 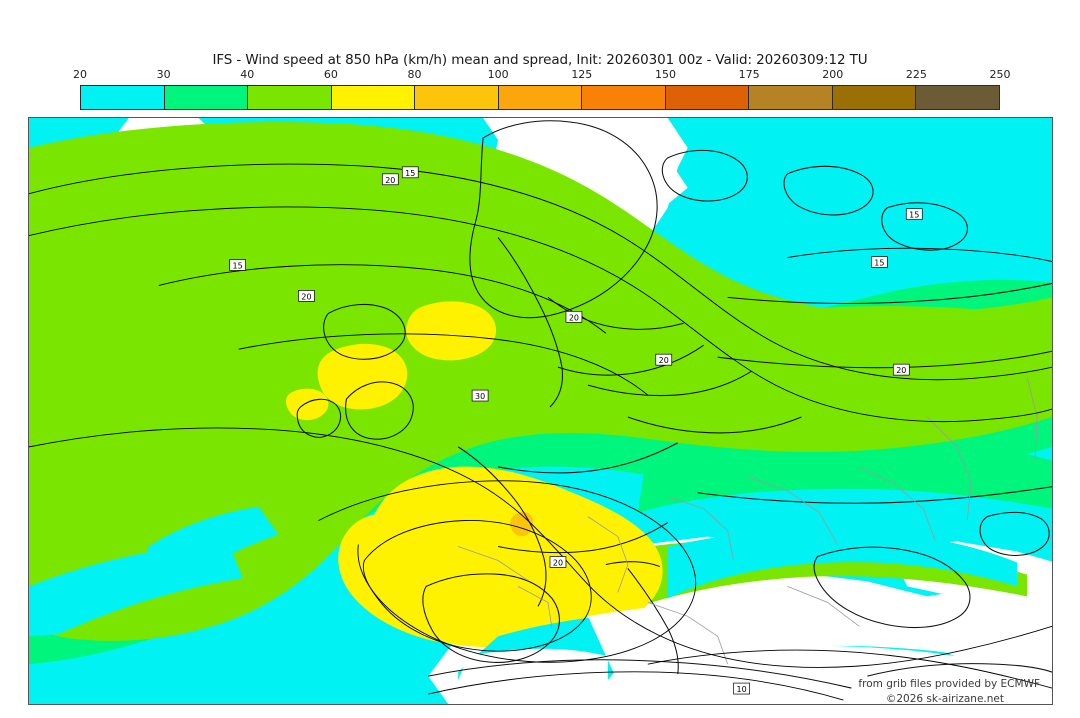 I want to click on contour-label-value: 10, so click(x=742, y=689).